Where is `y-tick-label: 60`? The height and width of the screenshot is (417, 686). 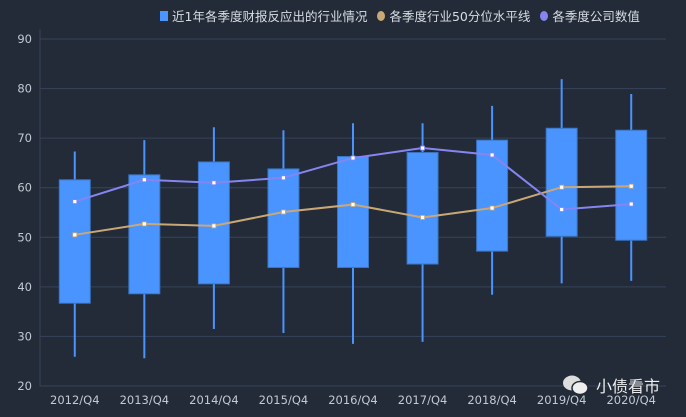
y-tick-label: 60 is located at coordinates (24, 188).